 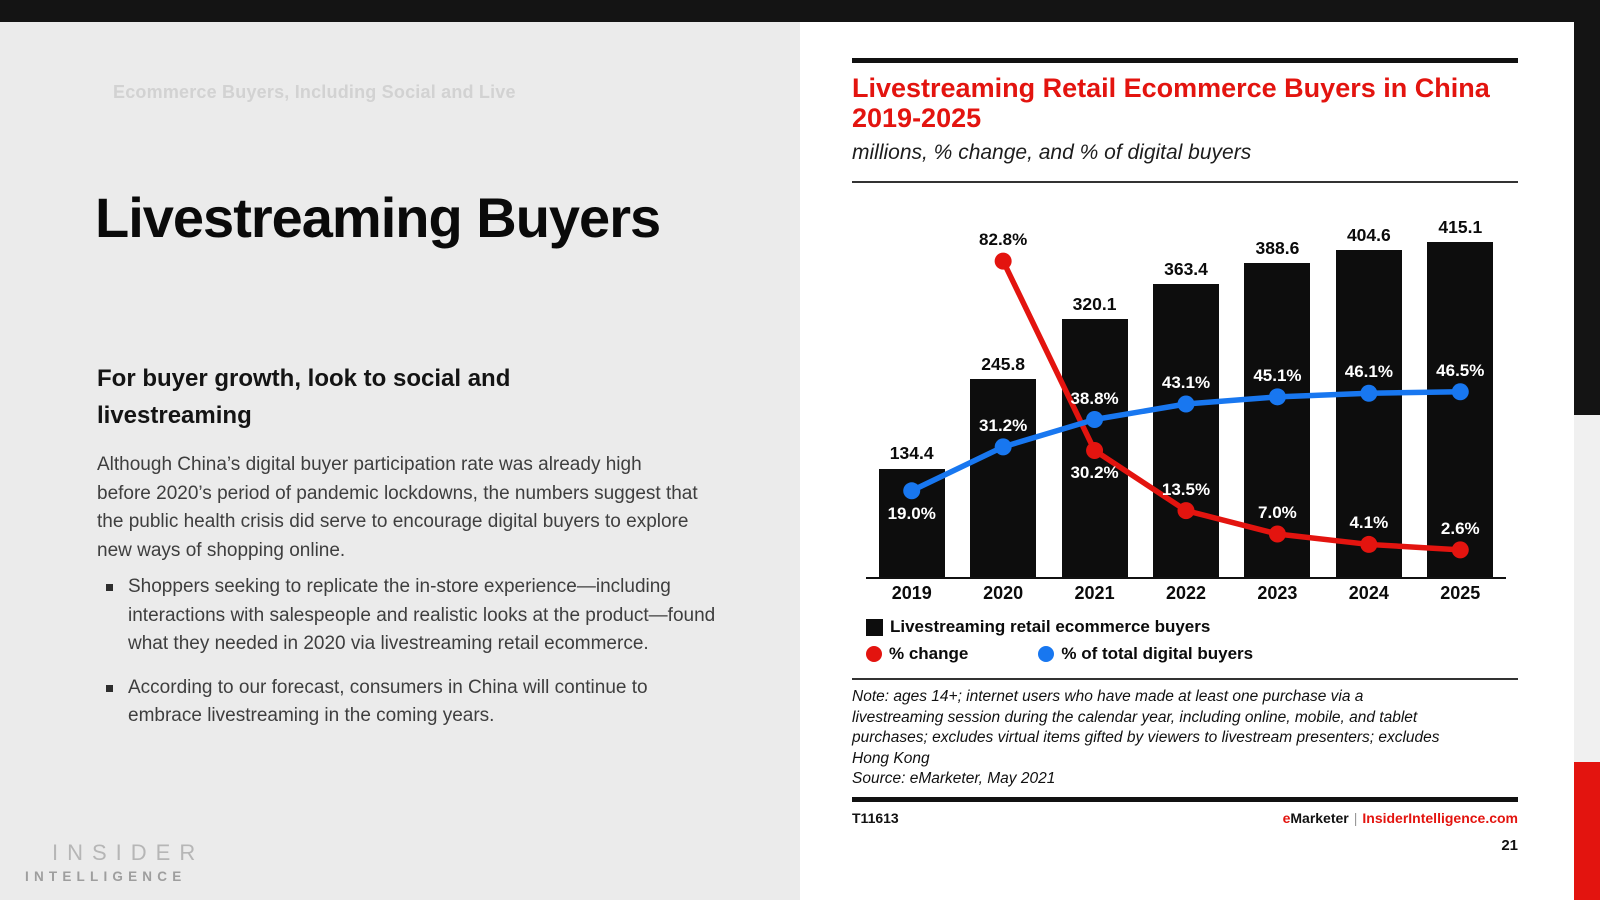 I want to click on chart-id: T11613, so click(x=875, y=817).